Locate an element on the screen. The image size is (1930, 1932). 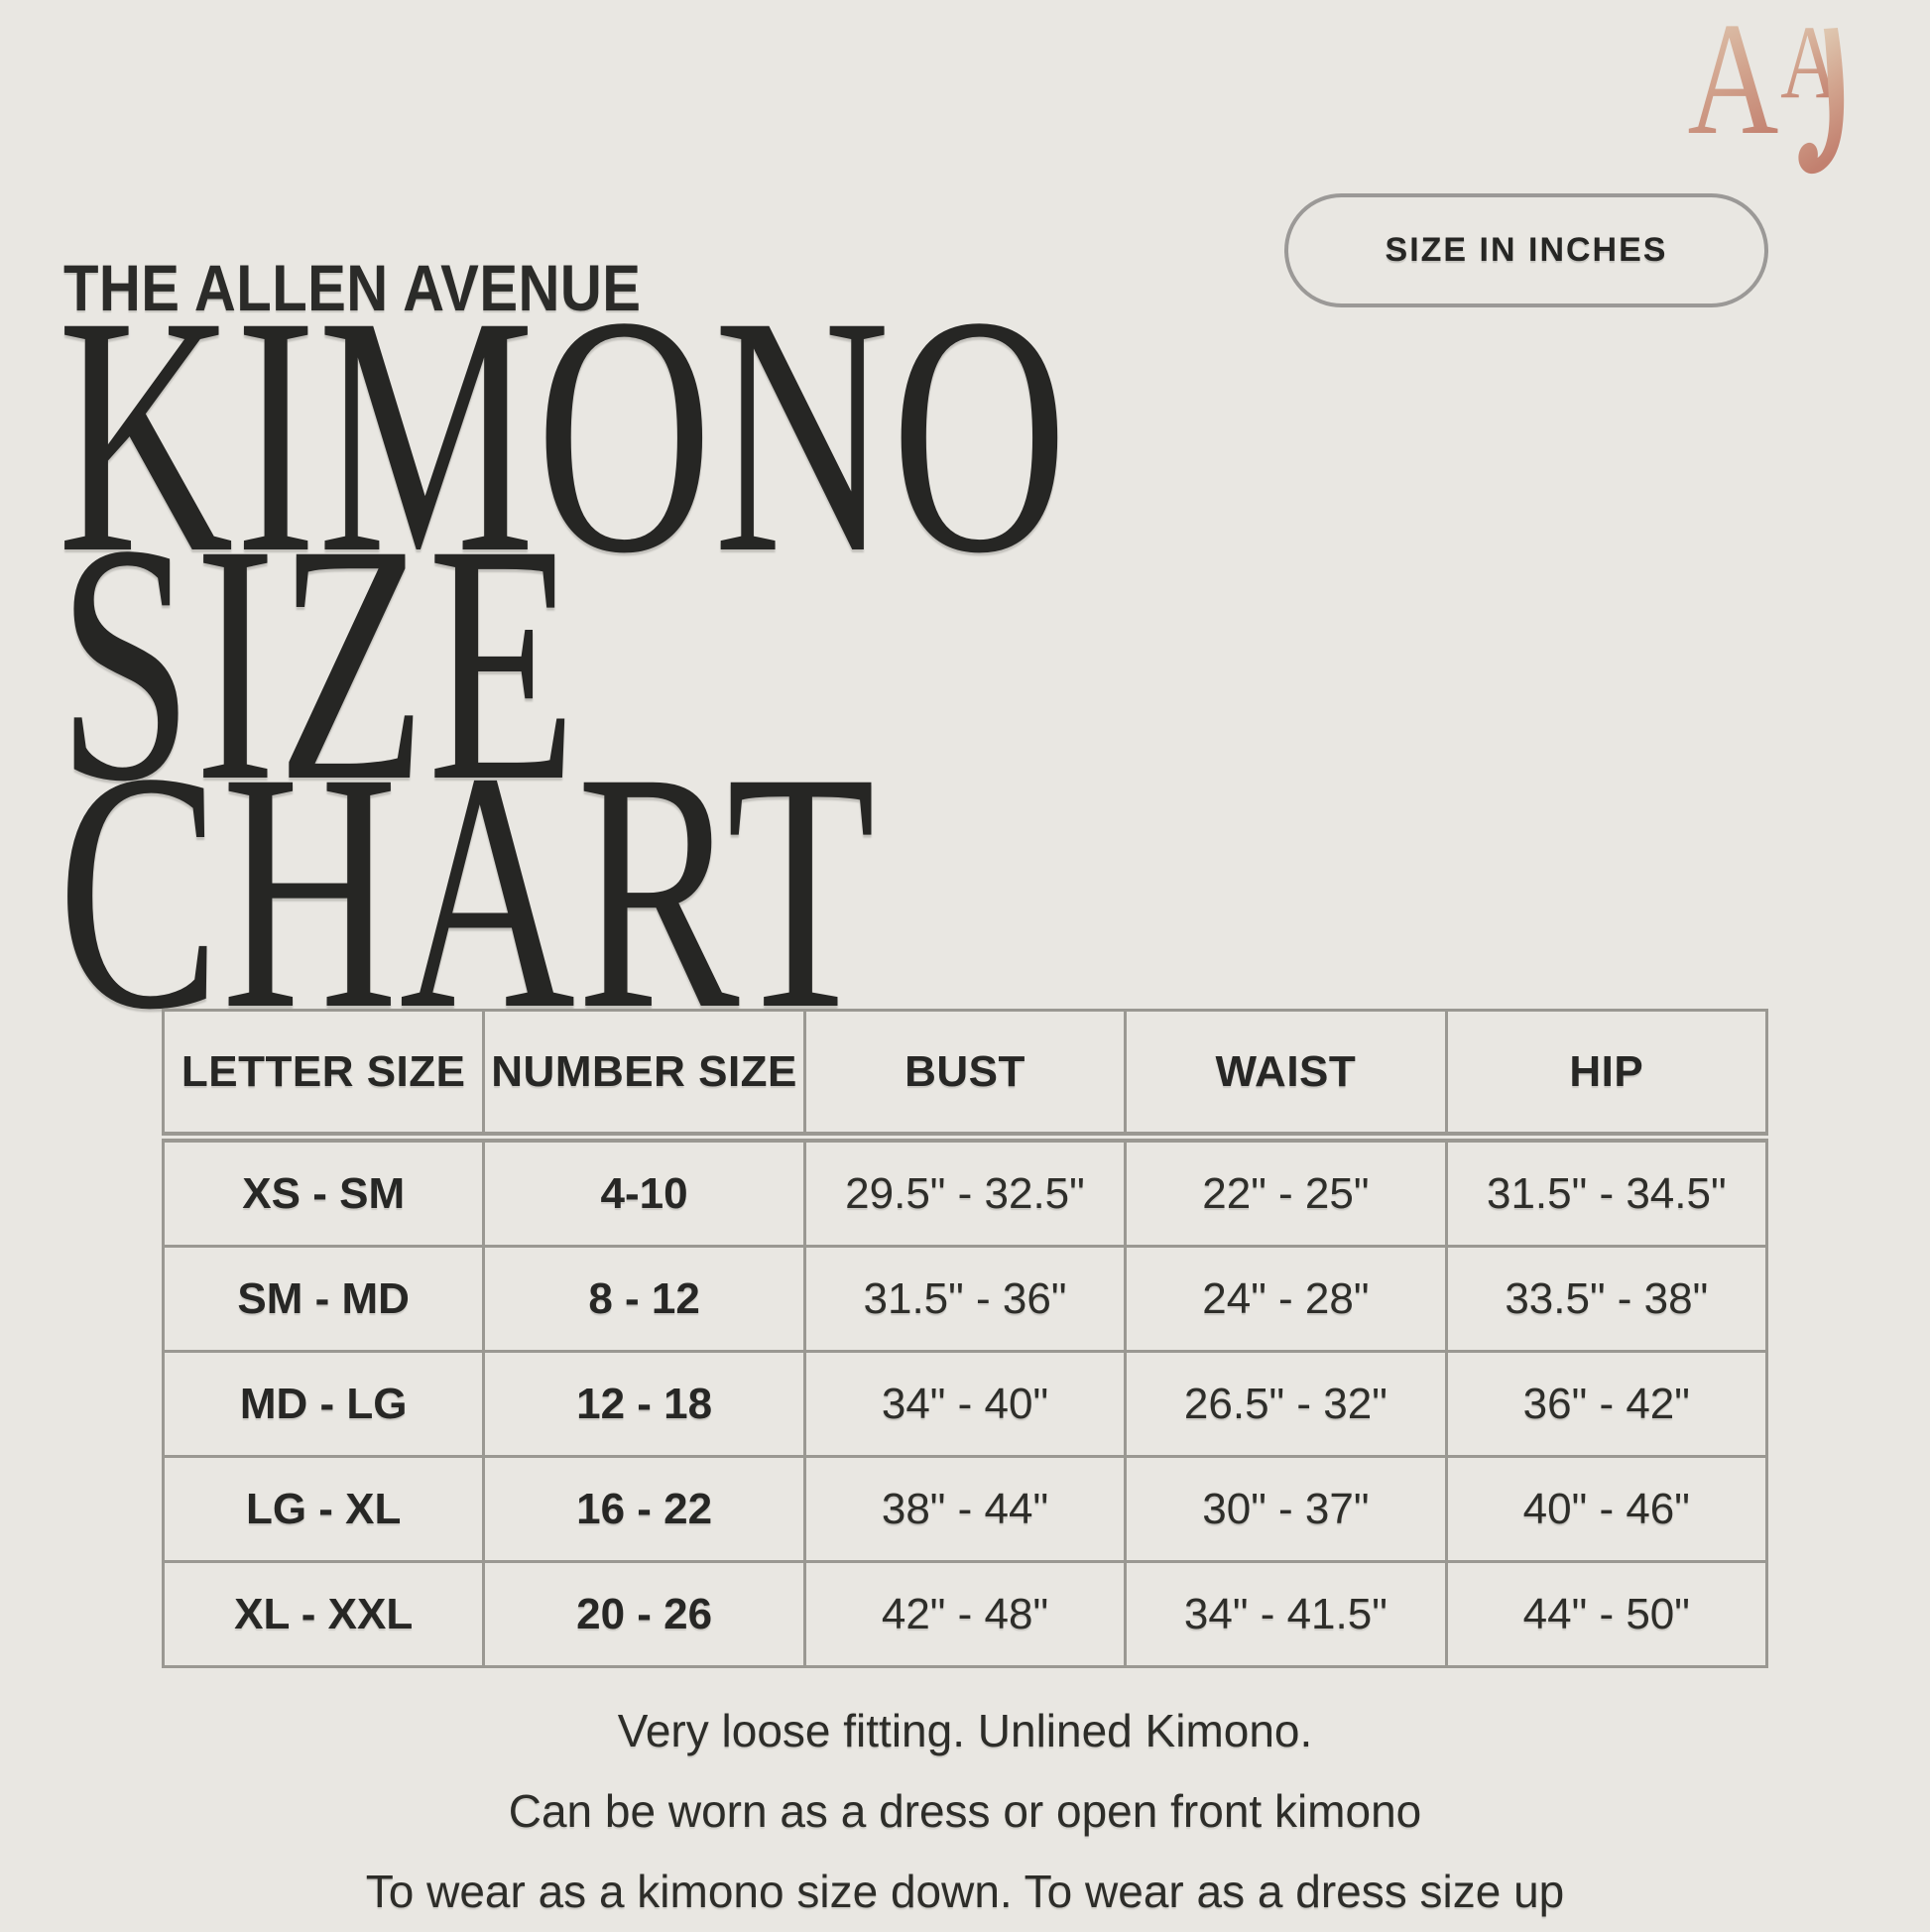
brand-monogram-logo: A A is located at coordinates (1766, 99).